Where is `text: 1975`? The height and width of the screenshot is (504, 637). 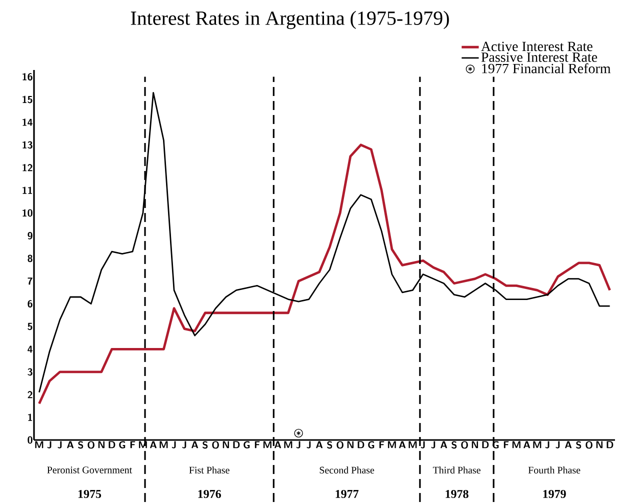
text: 1975 is located at coordinates (90, 494).